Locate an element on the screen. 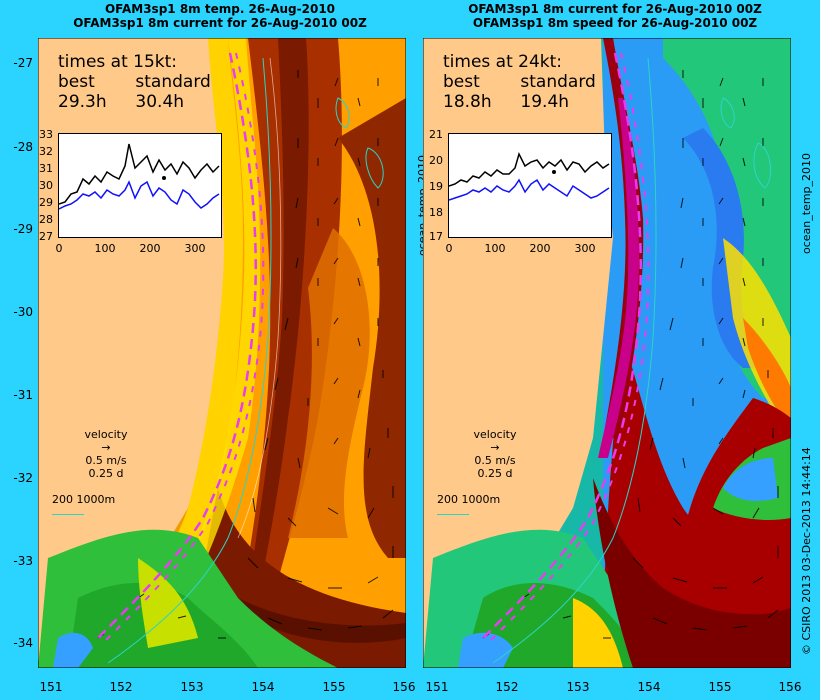  inset-ytick: 18 is located at coordinates (436, 212).